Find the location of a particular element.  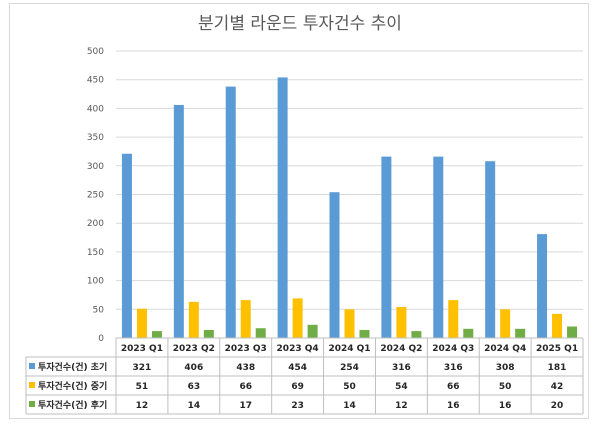

category-label: 2023 Q4 is located at coordinates (298, 349).